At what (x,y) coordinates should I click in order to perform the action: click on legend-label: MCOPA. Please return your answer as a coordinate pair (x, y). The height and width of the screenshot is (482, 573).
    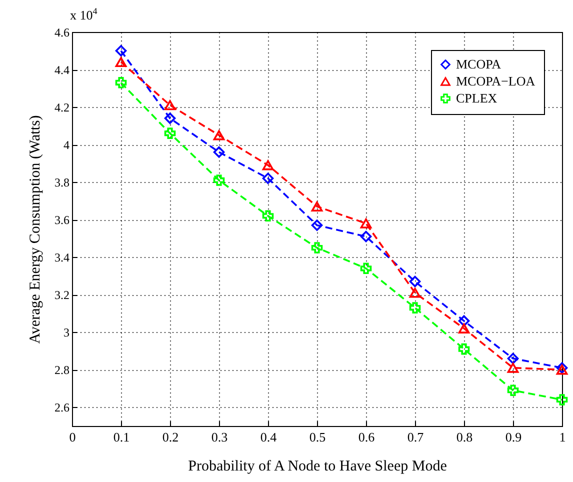
    Looking at the image, I should click on (479, 64).